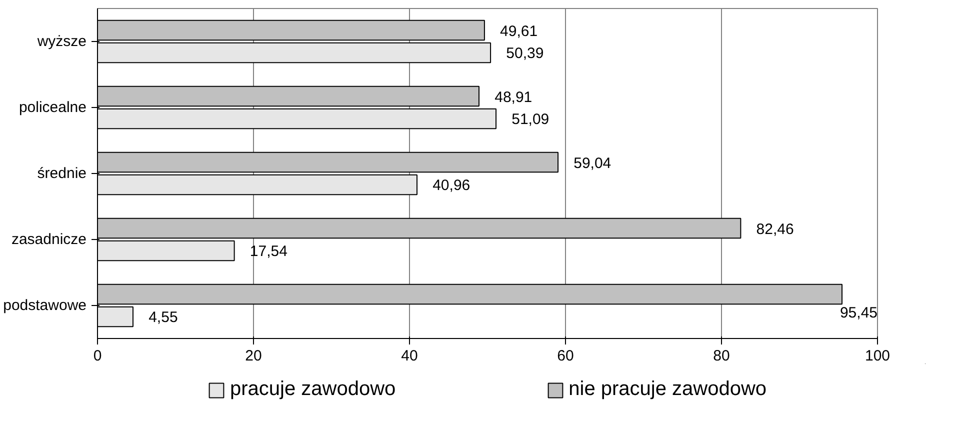 The image size is (964, 448). Describe the element at coordinates (859, 313) in the screenshot. I see `data-label: 95,45` at that location.